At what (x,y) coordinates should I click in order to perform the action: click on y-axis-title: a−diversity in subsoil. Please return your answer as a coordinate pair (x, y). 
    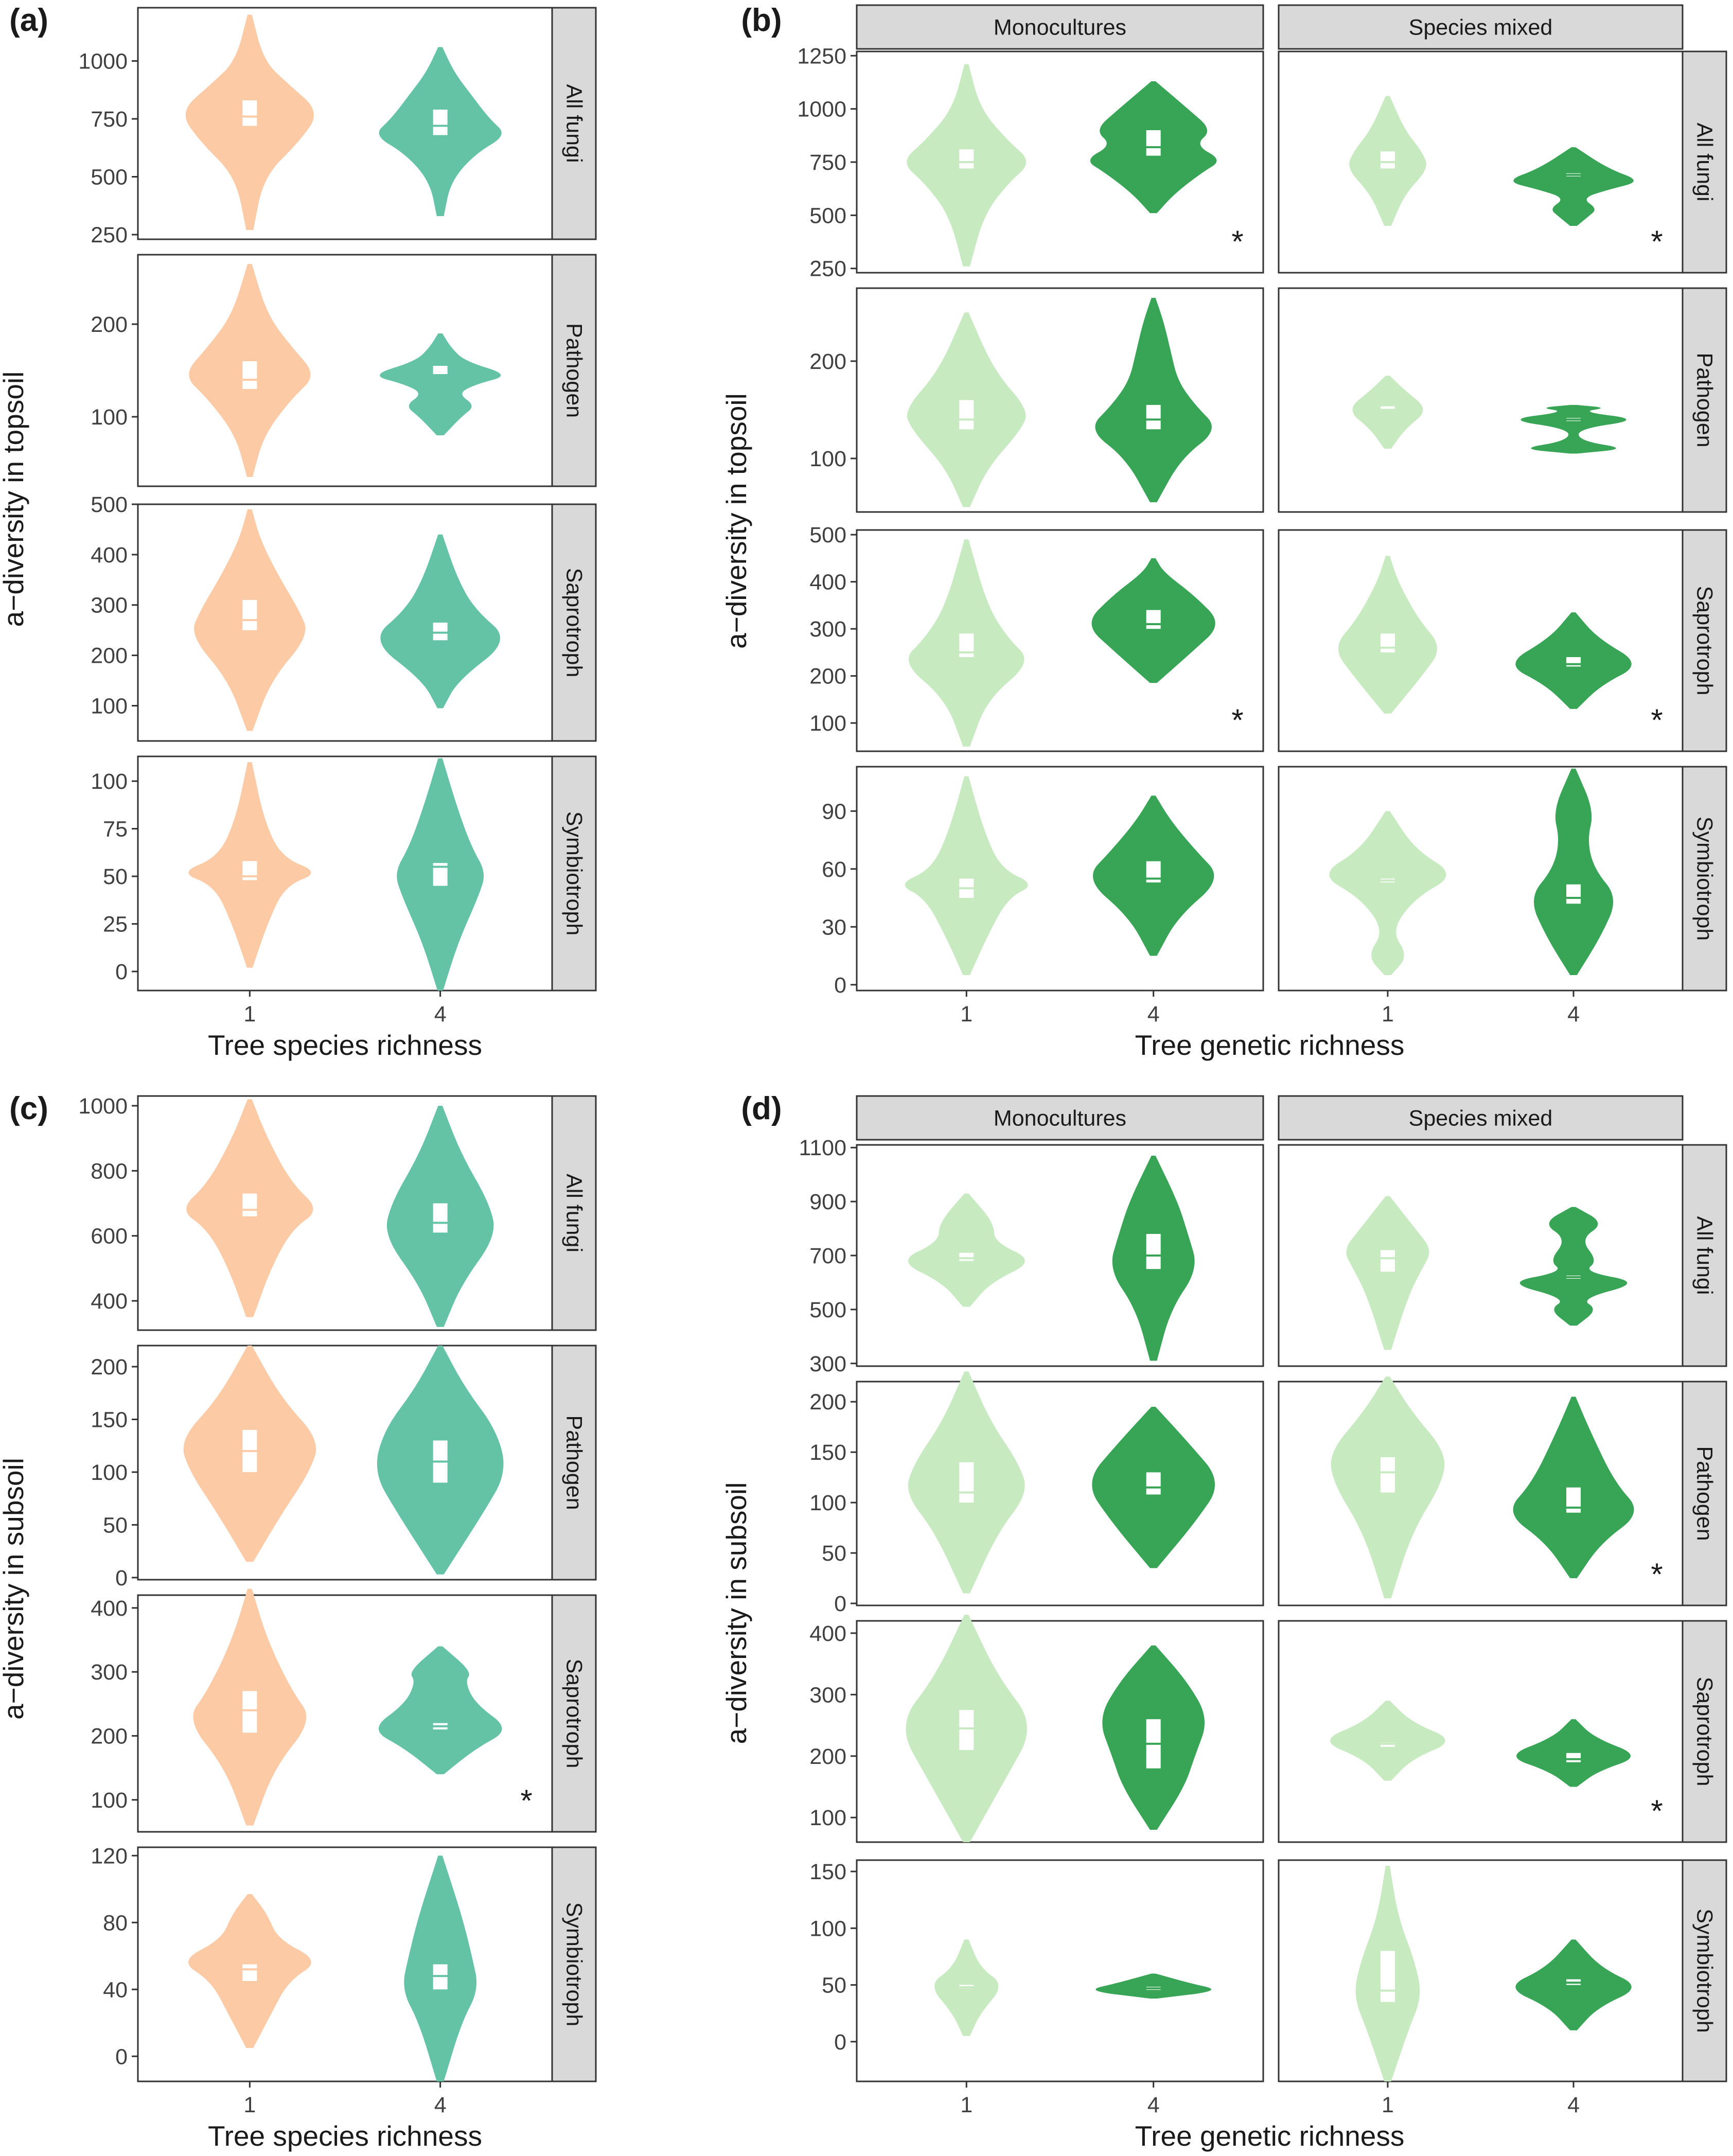
    Looking at the image, I should click on (14, 1589).